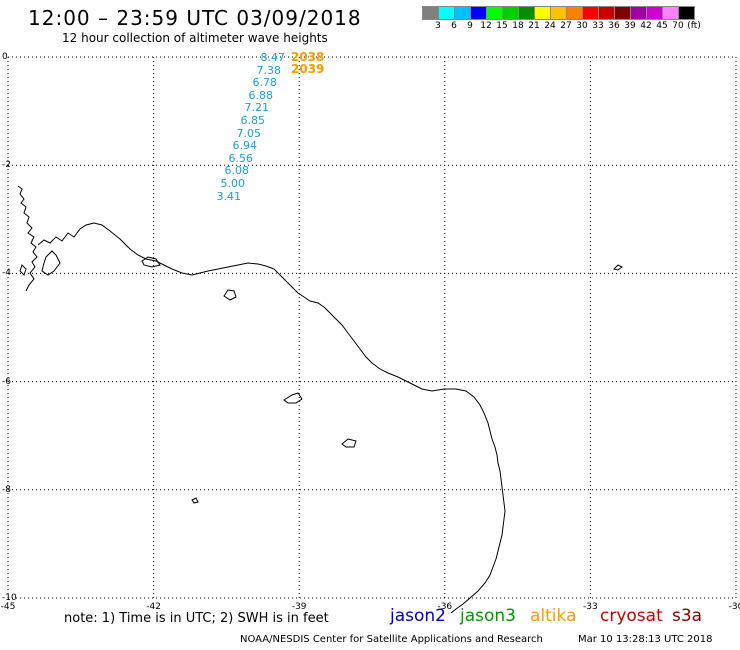 This screenshot has width=740, height=650. Describe the element at coordinates (438, 26) in the screenshot. I see `legend-label: 3` at that location.